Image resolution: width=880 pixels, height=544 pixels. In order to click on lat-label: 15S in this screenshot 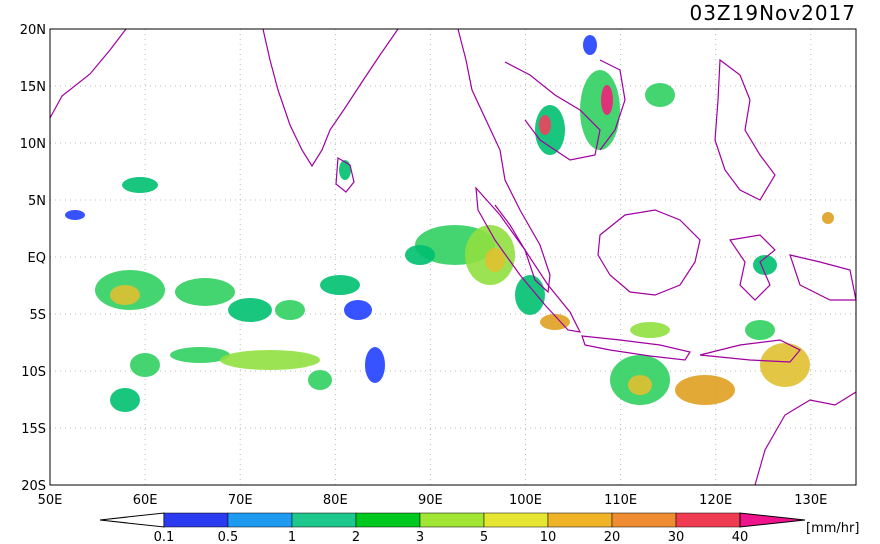, I will do `click(33, 429)`.